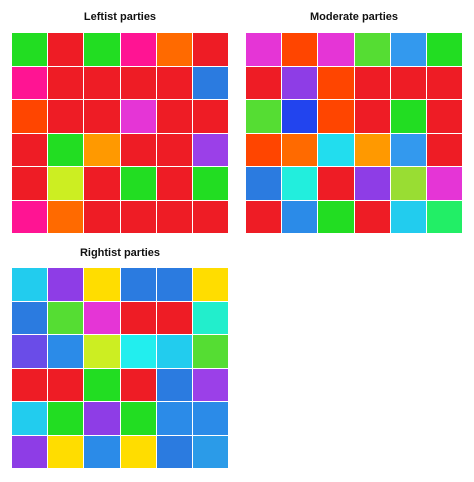 The height and width of the screenshot is (482, 474). What do you see at coordinates (354, 17) in the screenshot?
I see `moderate-parties-title: Moderate parties` at bounding box center [354, 17].